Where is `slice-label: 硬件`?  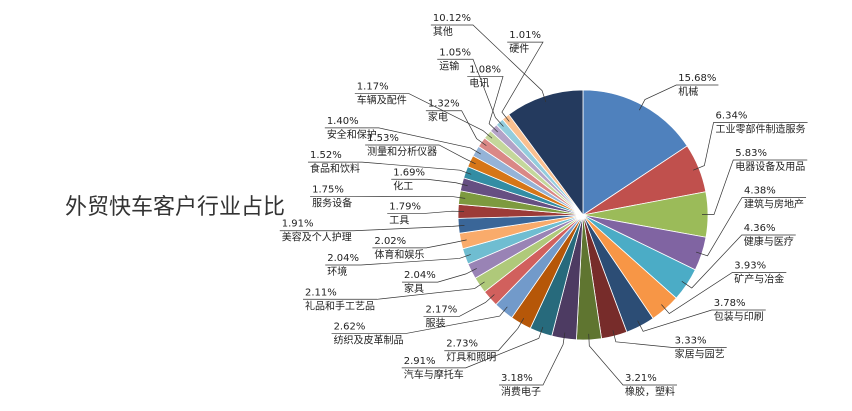 slice-label: 硬件 is located at coordinates (519, 49).